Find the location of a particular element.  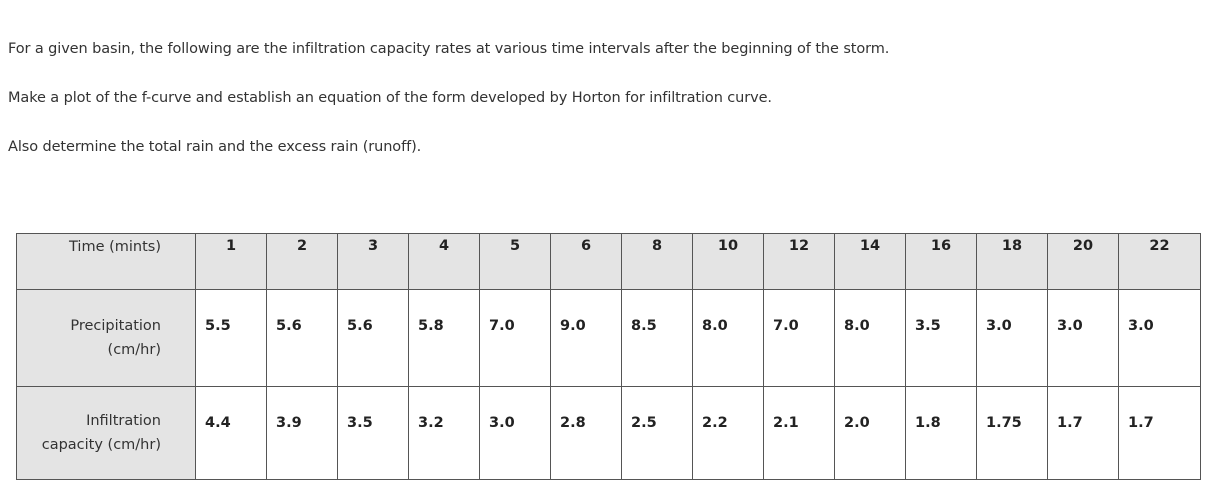

row-header-line: Precipitation is located at coordinates (115, 326).